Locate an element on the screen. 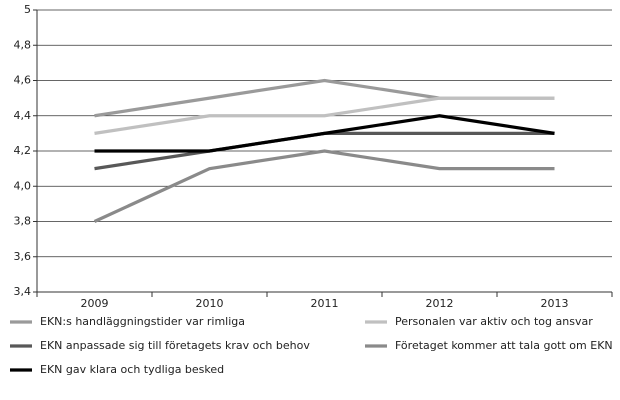 The width and height of the screenshot is (620, 400). legend-label: EKN:s handläggningstider var rimliga is located at coordinates (142, 321).